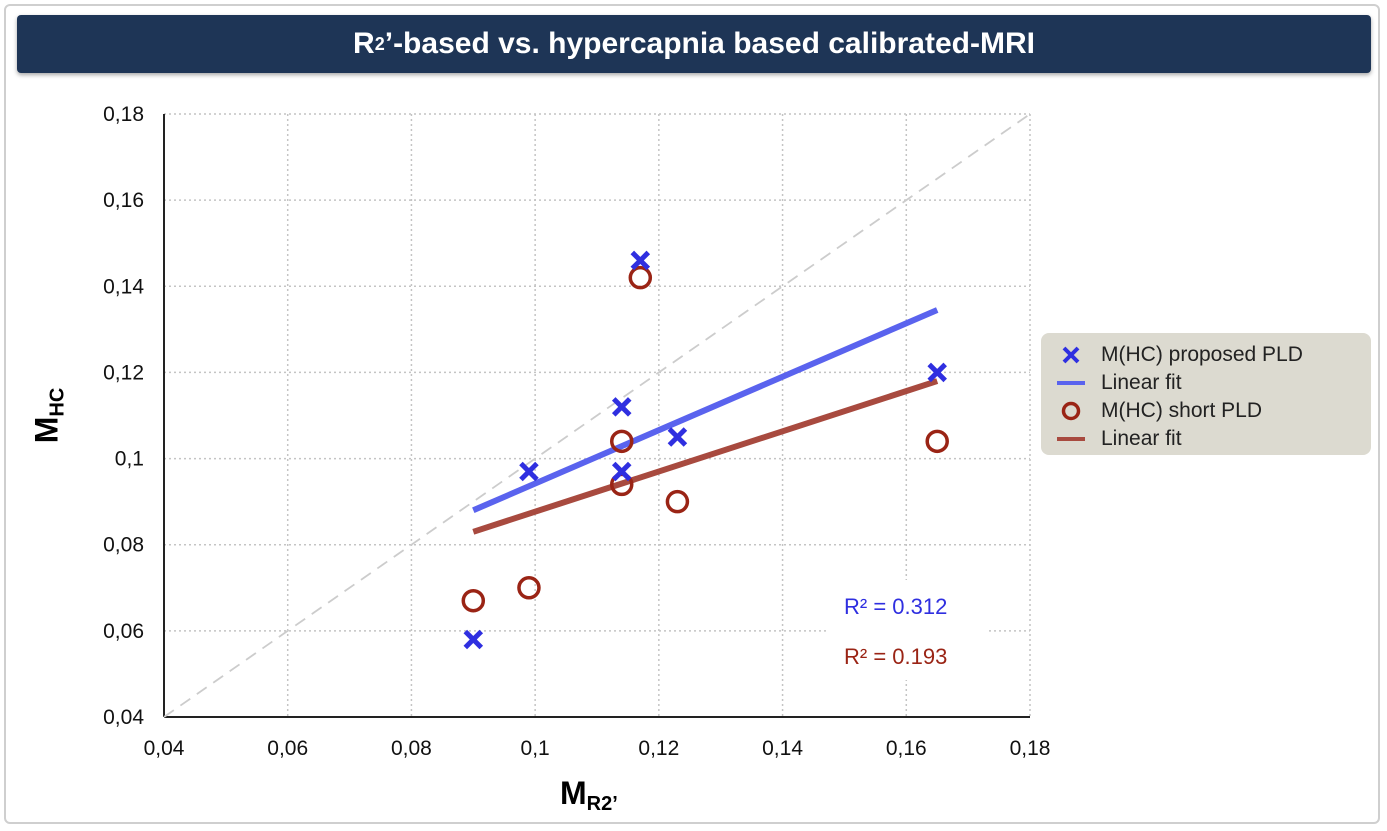  I want to click on x-axis-title: MR2’, so click(589, 795).